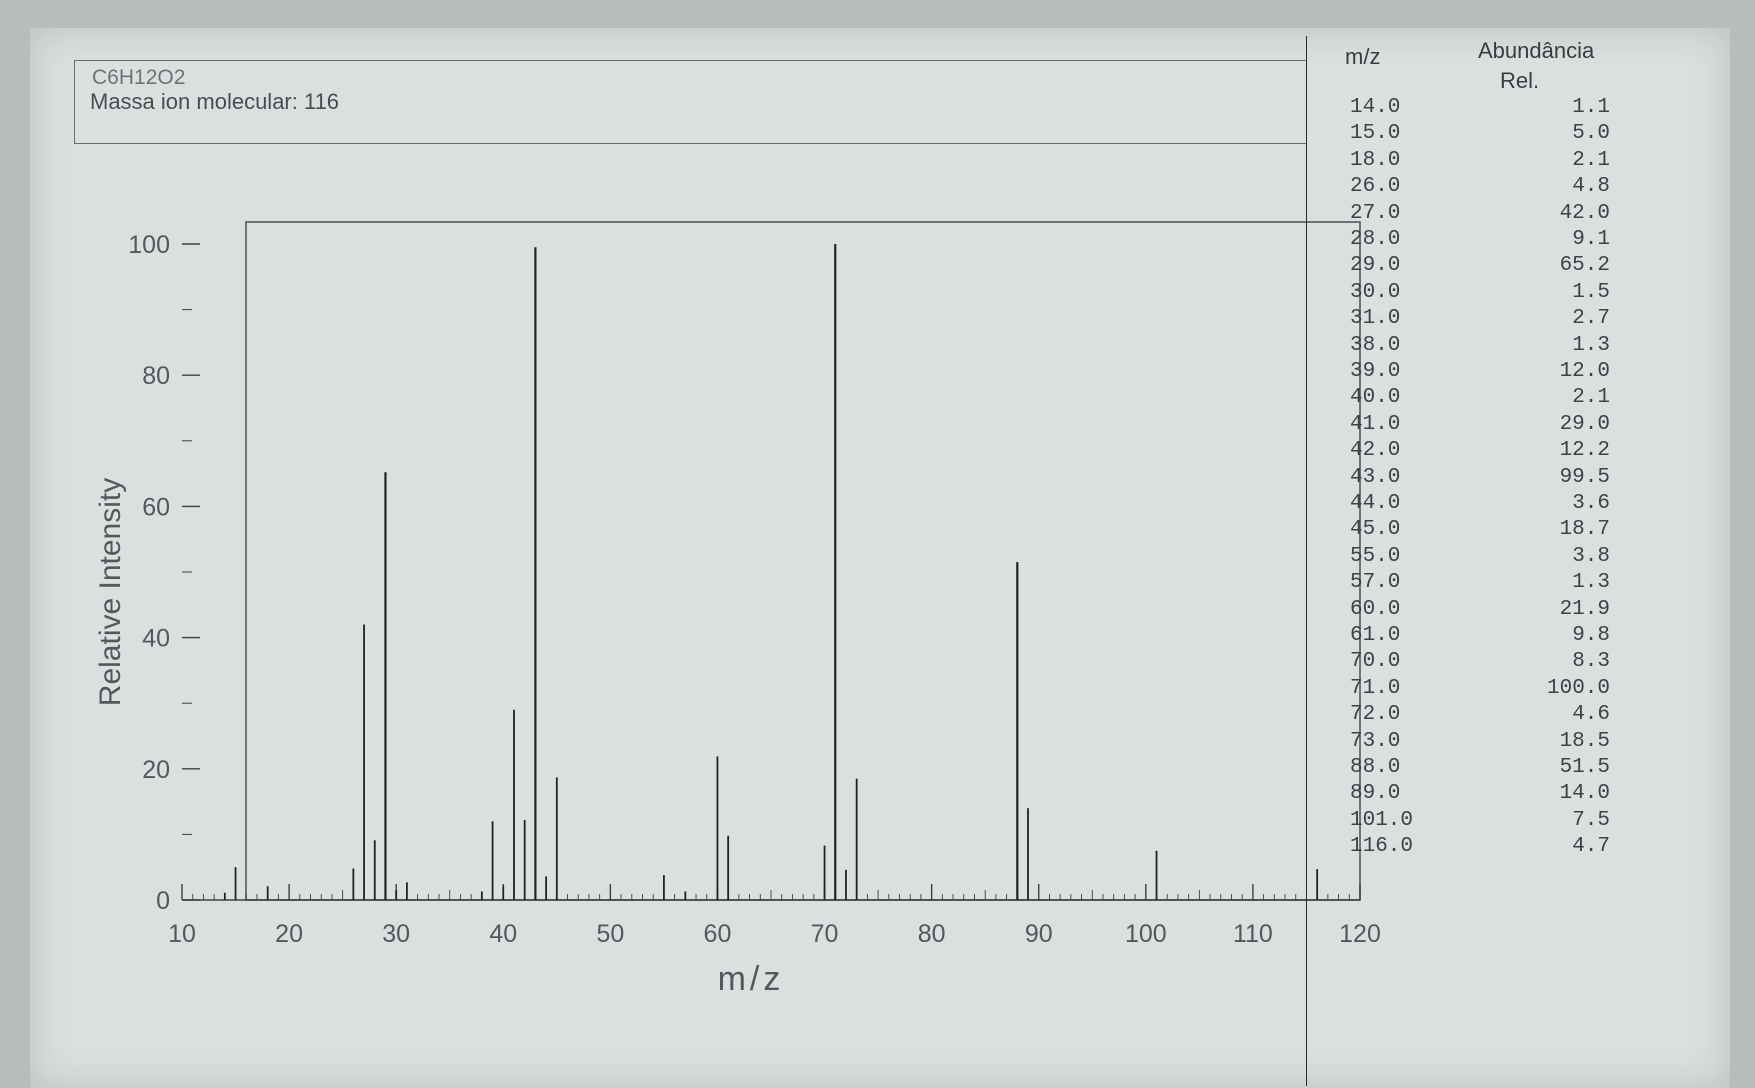 The image size is (1755, 1088). I want to click on table-cell-abundance: 18.5, so click(1584, 741).